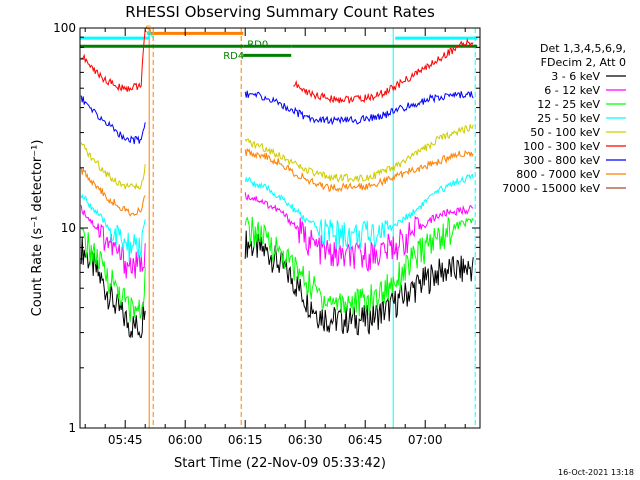 Image resolution: width=640 pixels, height=480 pixels. I want to click on legend-header: FDecim 2, Att 0, so click(583, 62).